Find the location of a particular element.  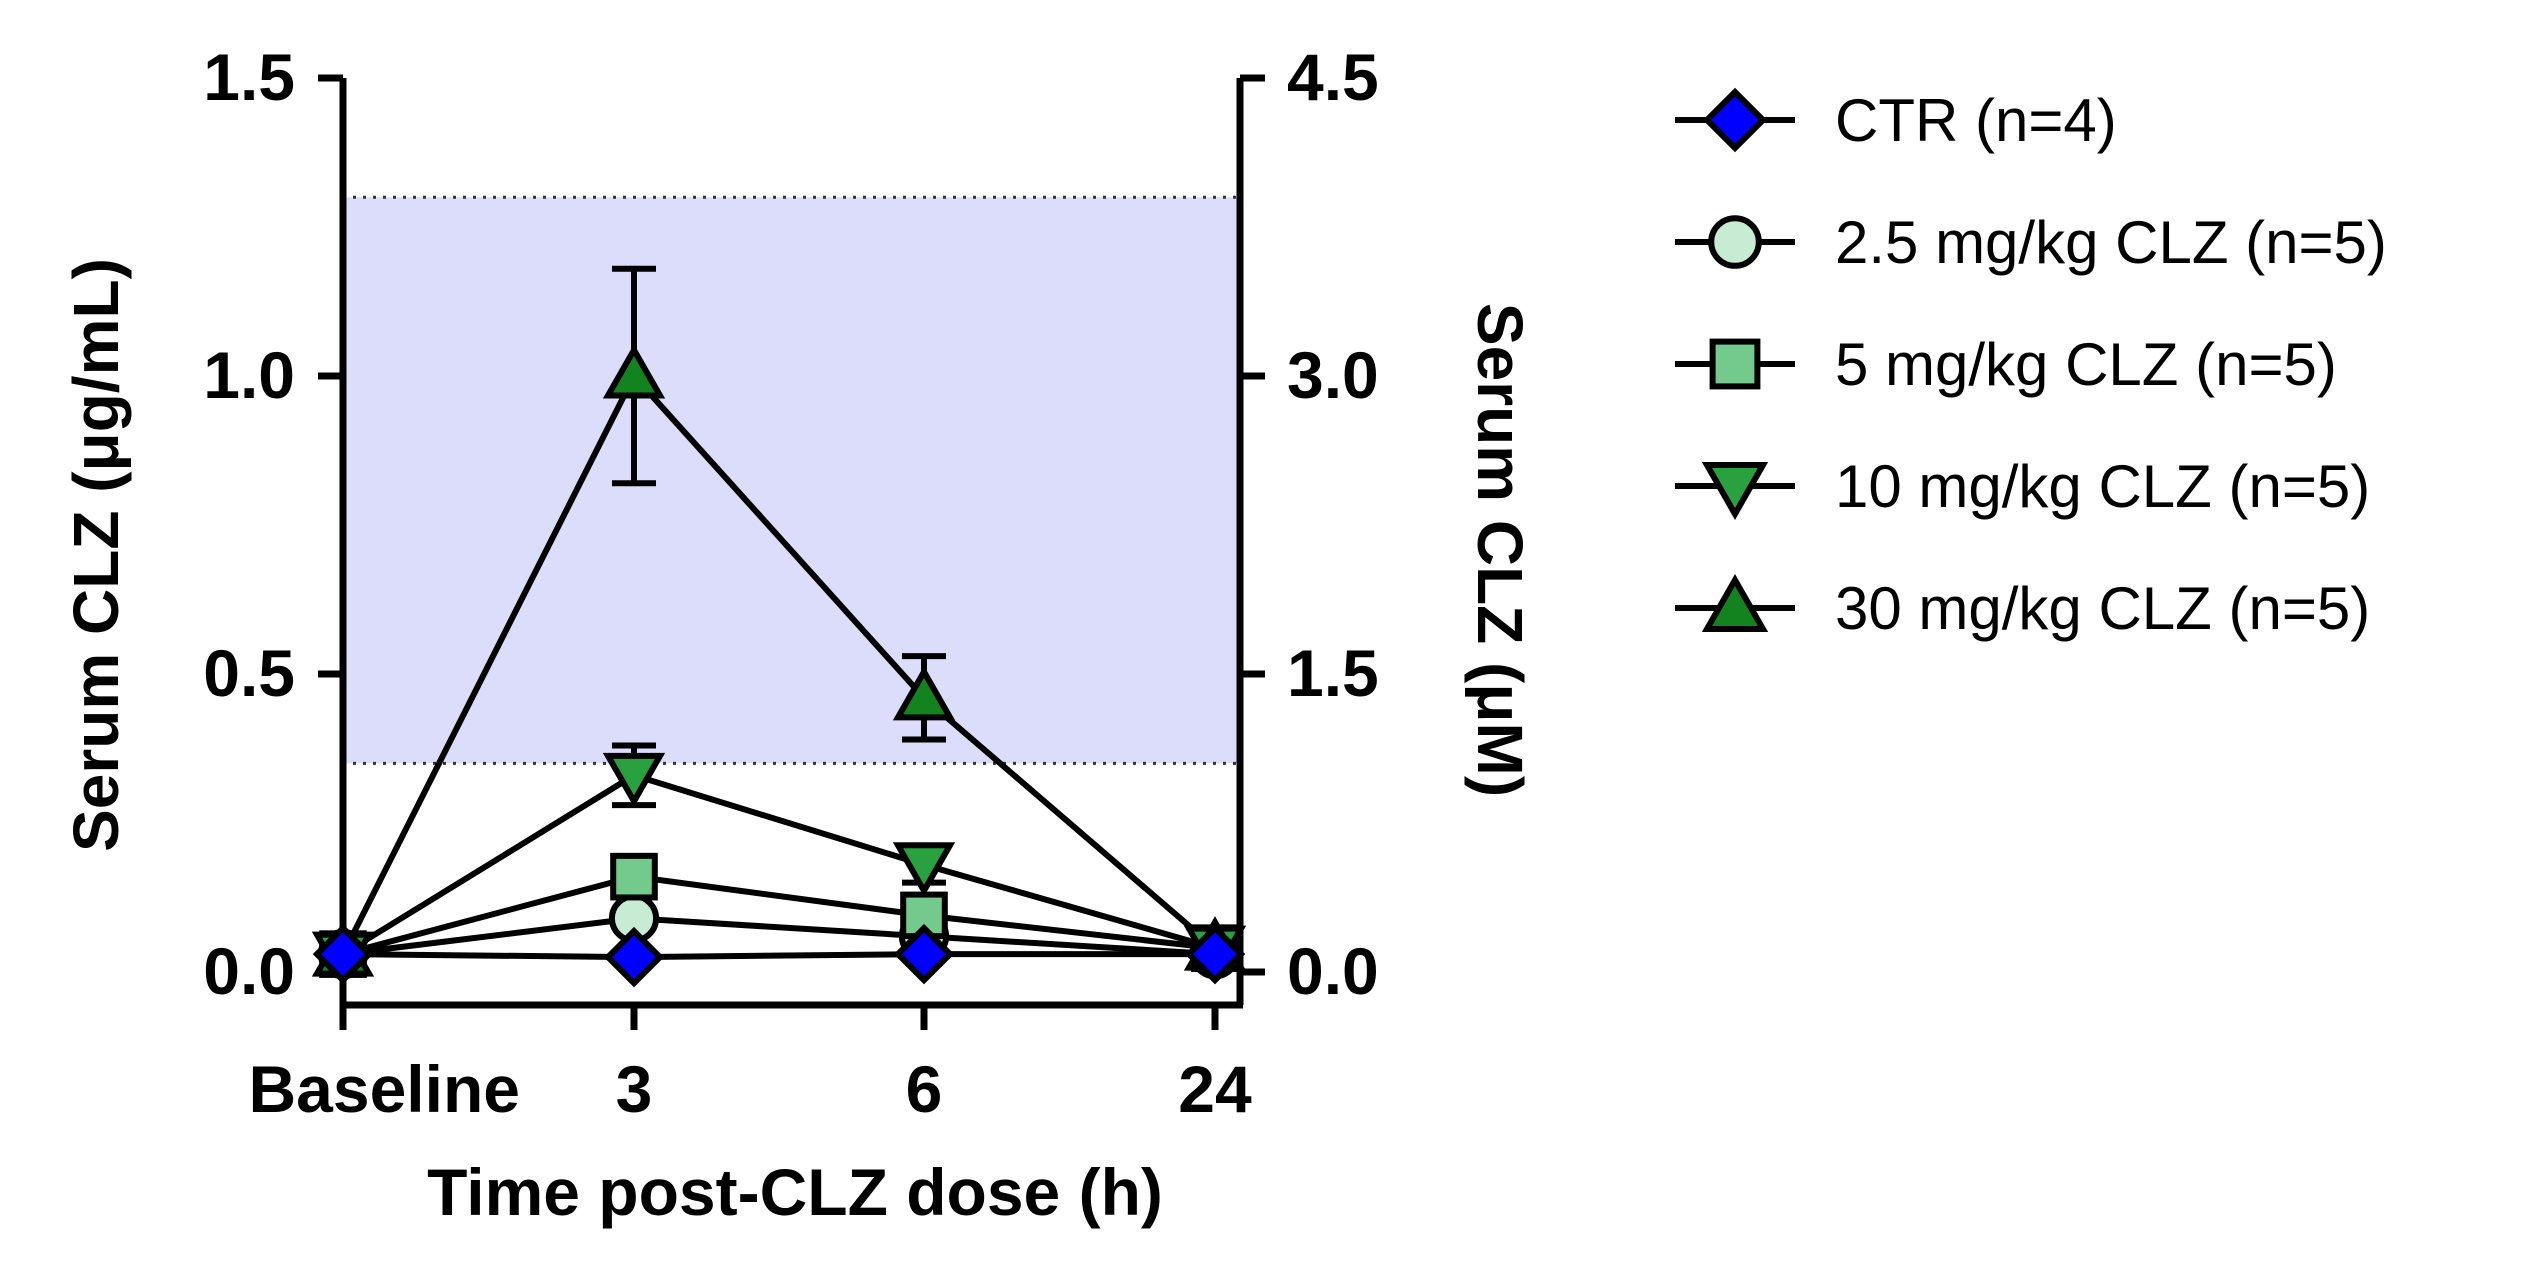

y-tick-label-left: 1.0 is located at coordinates (249, 375).